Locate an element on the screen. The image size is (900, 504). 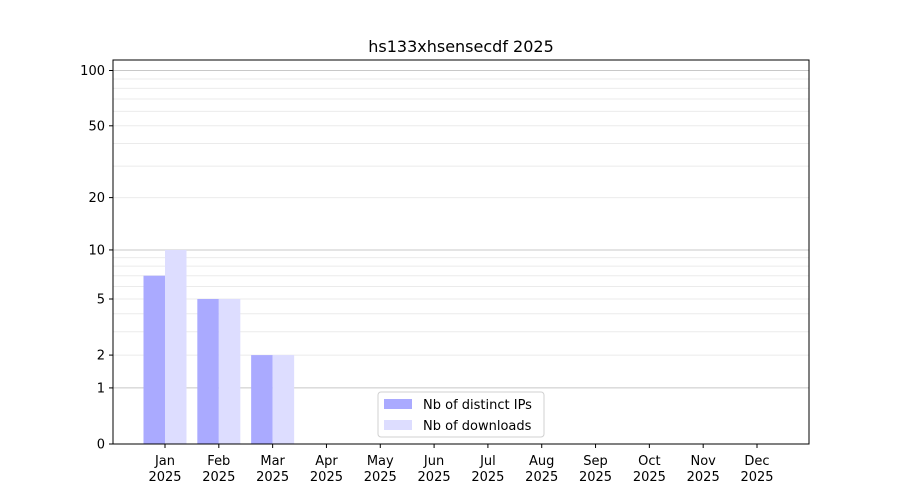
x-tick-label: Jul 2025 is located at coordinates (487, 469).